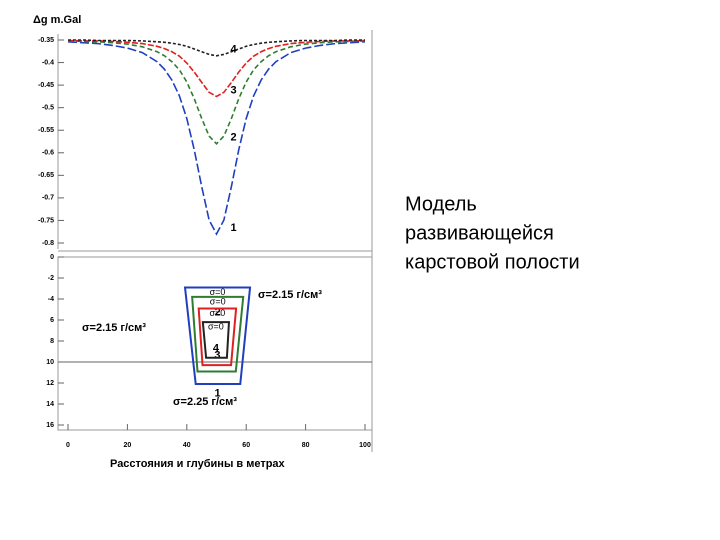 This screenshot has height=540, width=720. Describe the element at coordinates (48, 198) in the screenshot. I see `y-tick-label: -0.7` at that location.